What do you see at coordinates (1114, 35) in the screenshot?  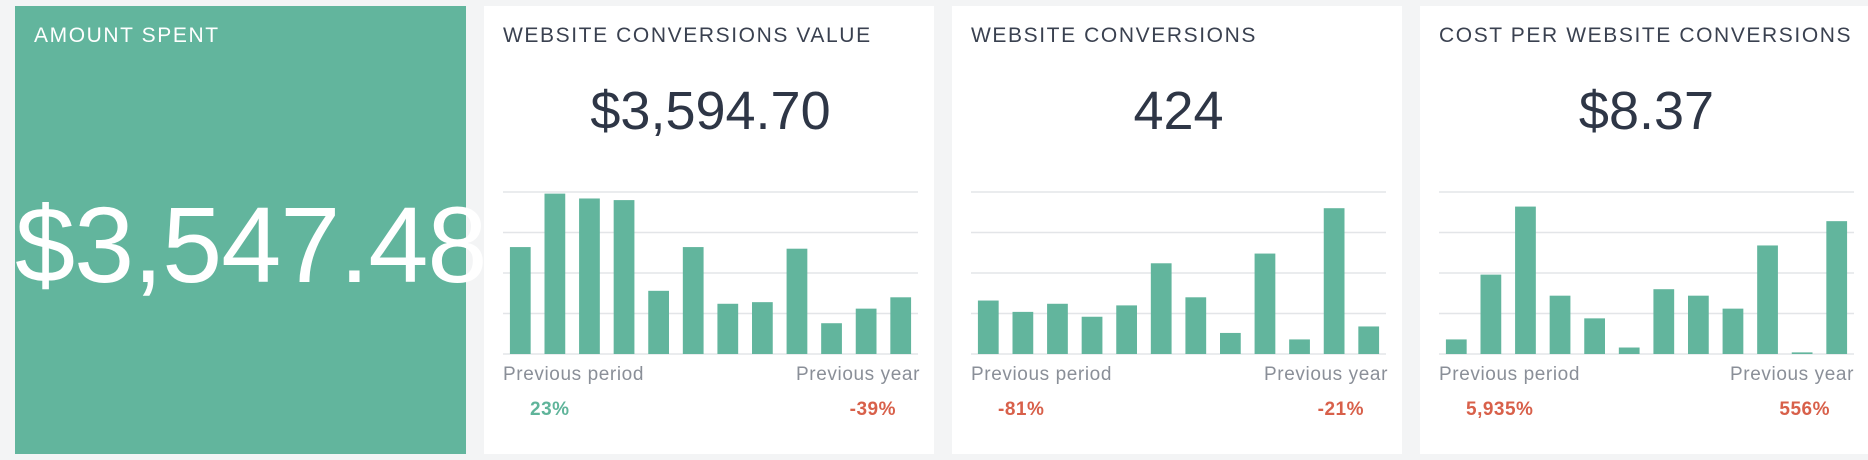 I see `widget-title: WEBSITE CONVERSIONS` at bounding box center [1114, 35].